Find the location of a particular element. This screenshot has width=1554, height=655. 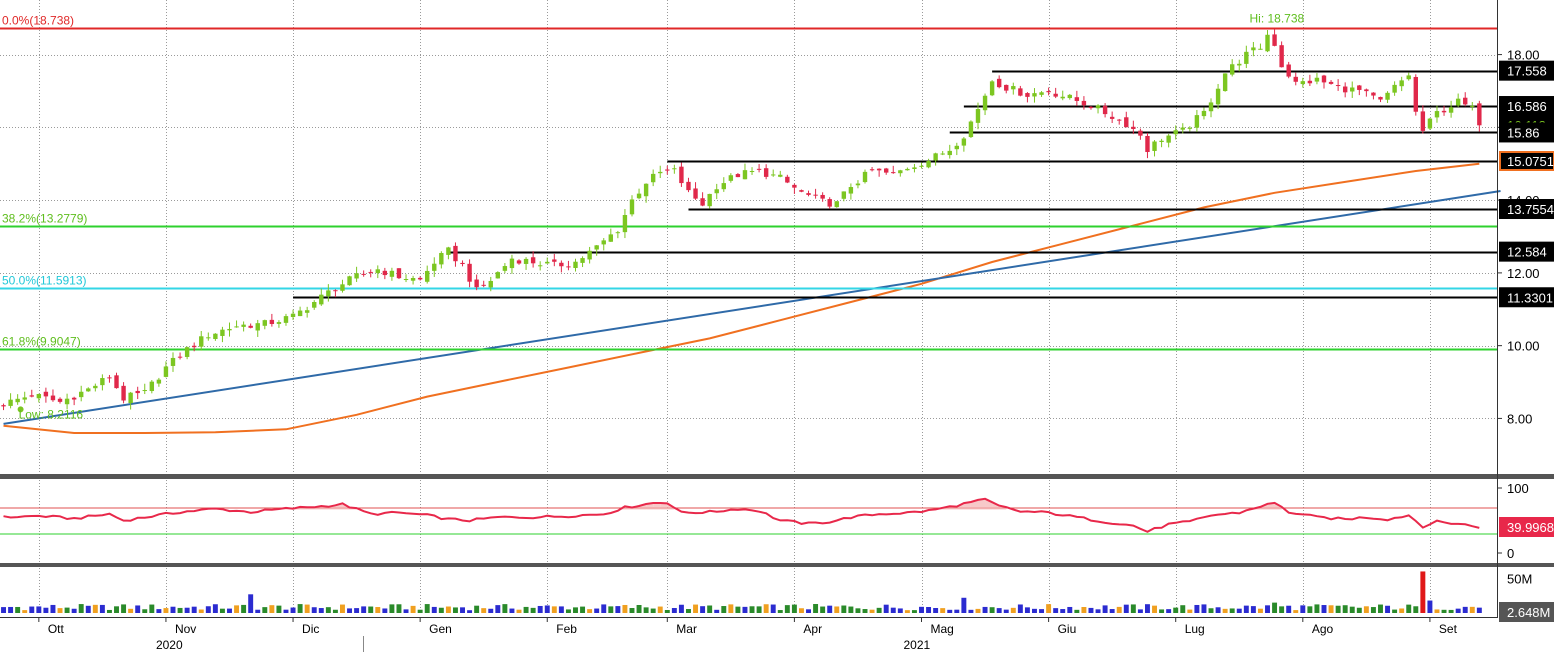

x-month-label: Nov is located at coordinates (185, 629).